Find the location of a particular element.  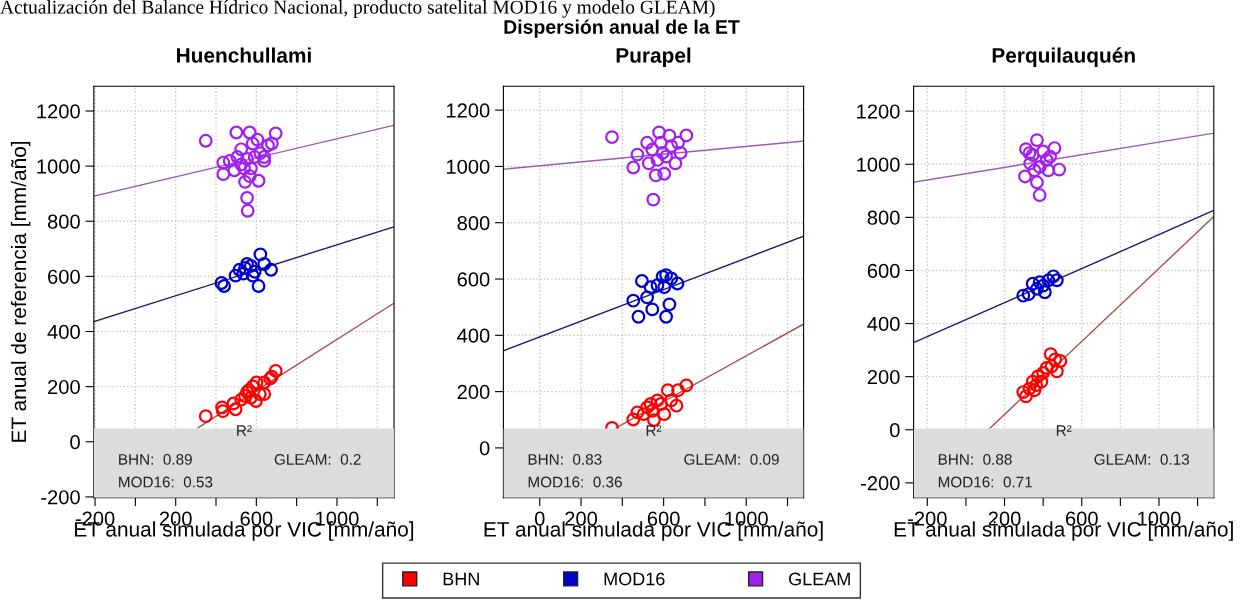

legend-label: GLEAM is located at coordinates (819, 579).